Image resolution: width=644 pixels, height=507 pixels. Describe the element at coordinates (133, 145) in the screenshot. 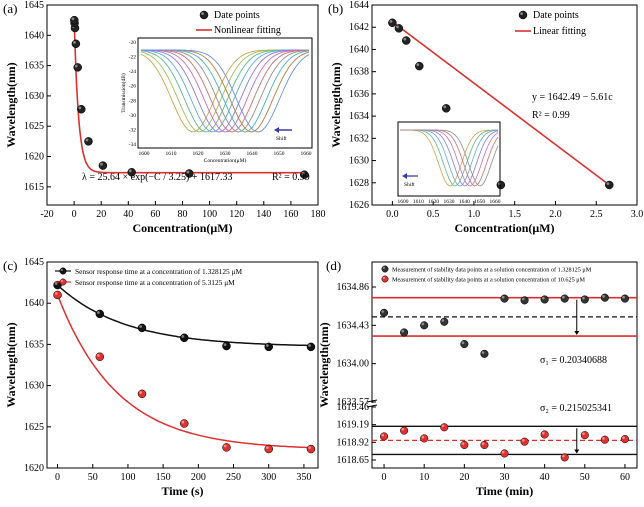

I see `inset-y-tick: -34` at that location.